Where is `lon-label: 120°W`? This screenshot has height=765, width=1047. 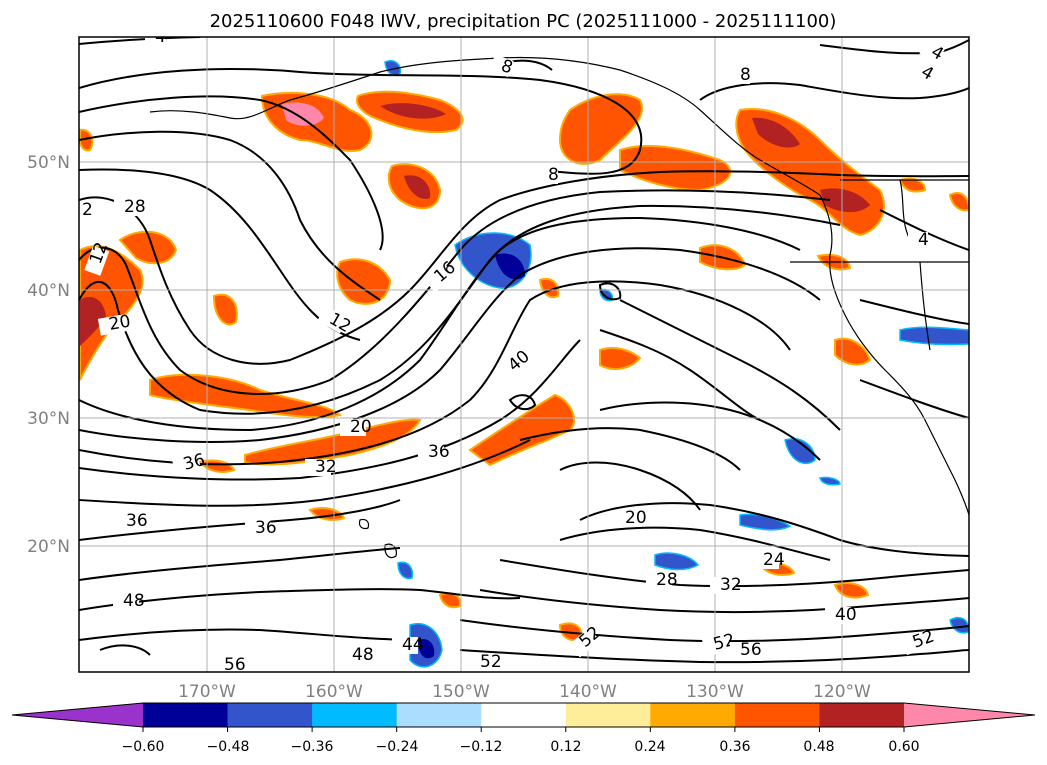 lon-label: 120°W is located at coordinates (842, 692).